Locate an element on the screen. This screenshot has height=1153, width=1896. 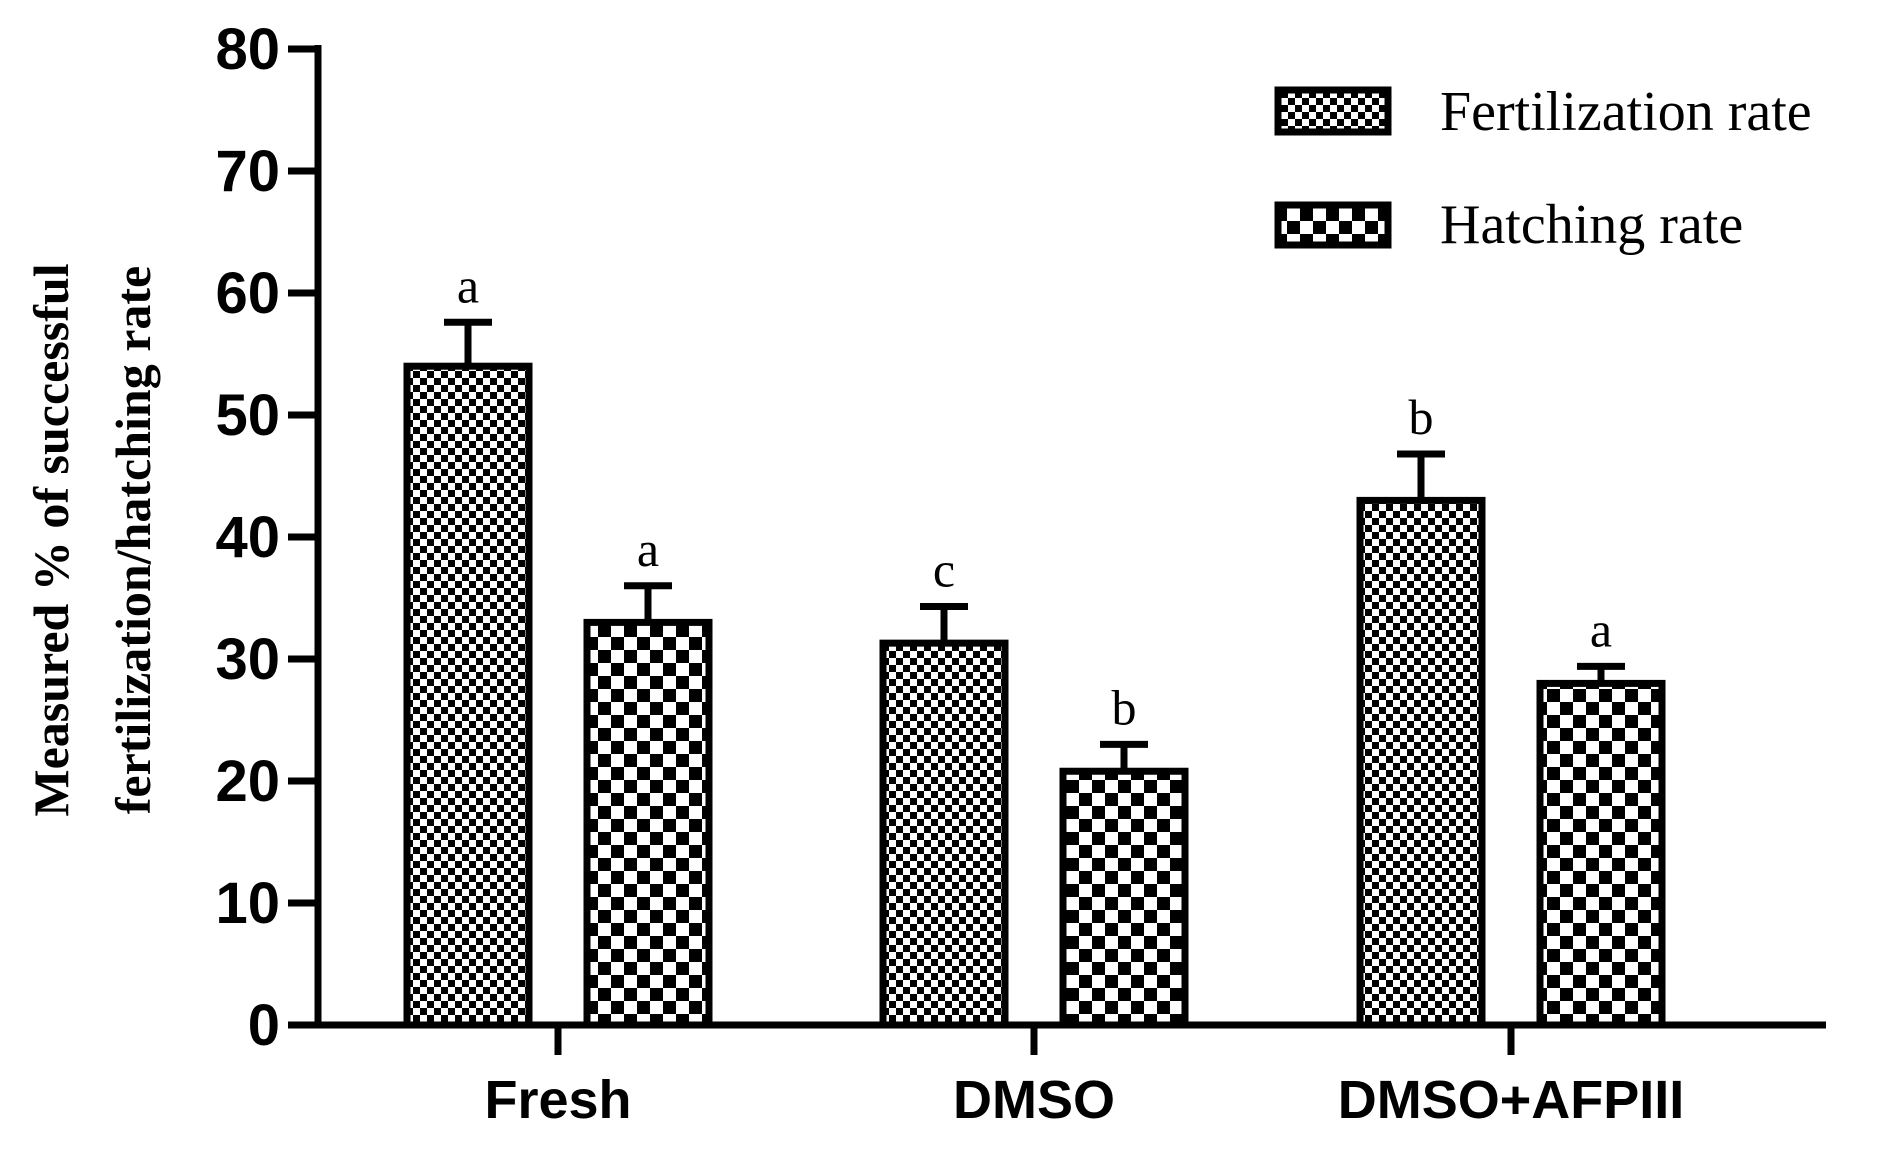
y-tick-label: 10 is located at coordinates (247, 903).